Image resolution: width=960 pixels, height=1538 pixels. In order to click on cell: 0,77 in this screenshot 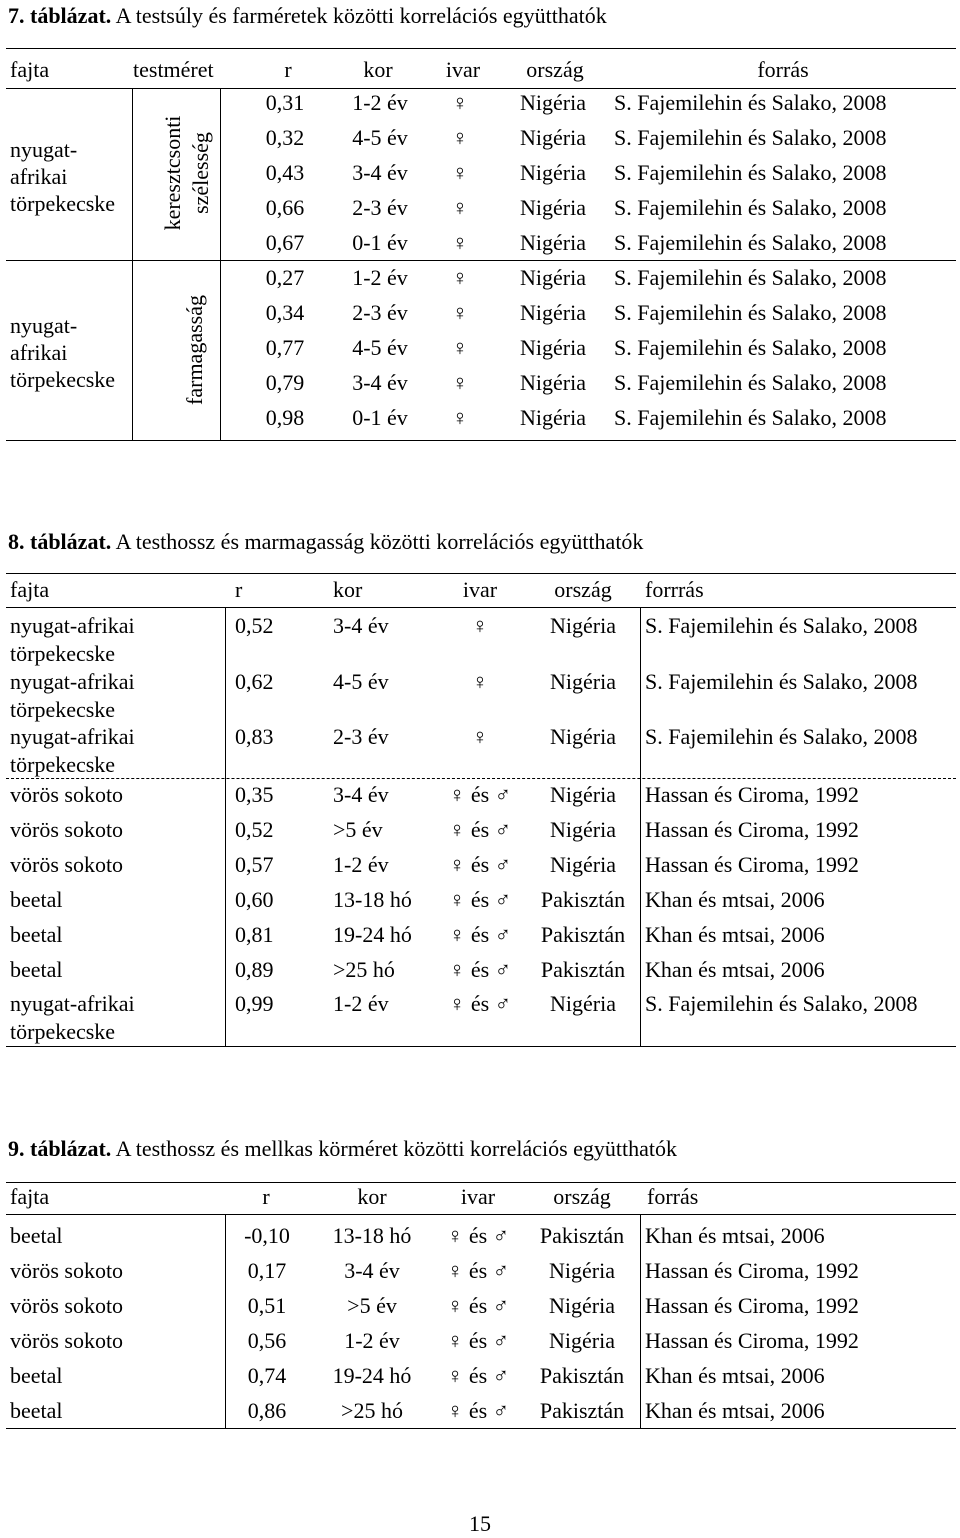, I will do `click(285, 347)`.